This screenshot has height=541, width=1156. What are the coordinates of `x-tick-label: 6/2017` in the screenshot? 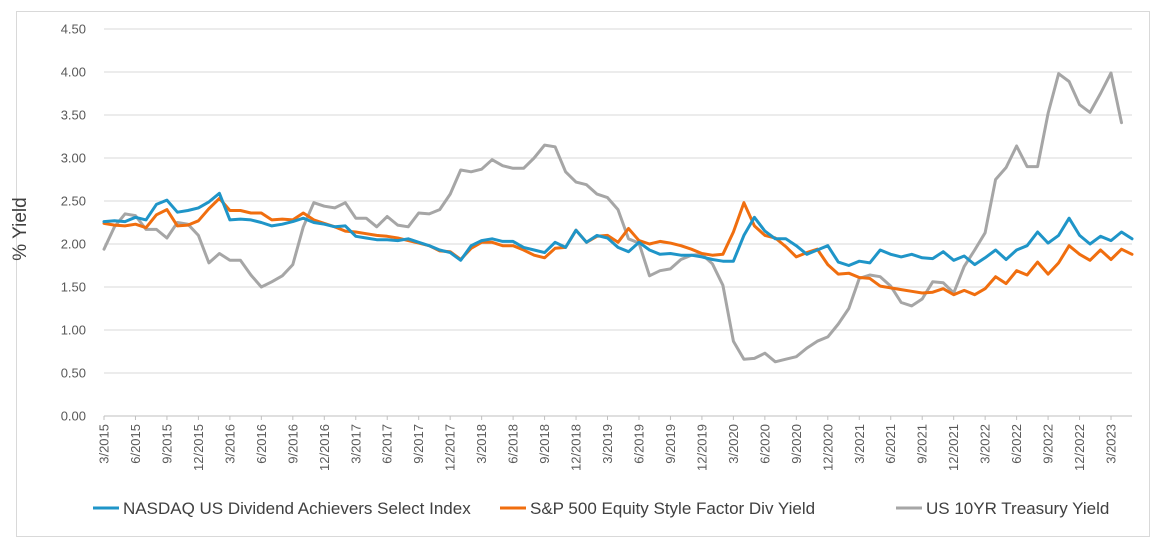 It's located at (387, 444).